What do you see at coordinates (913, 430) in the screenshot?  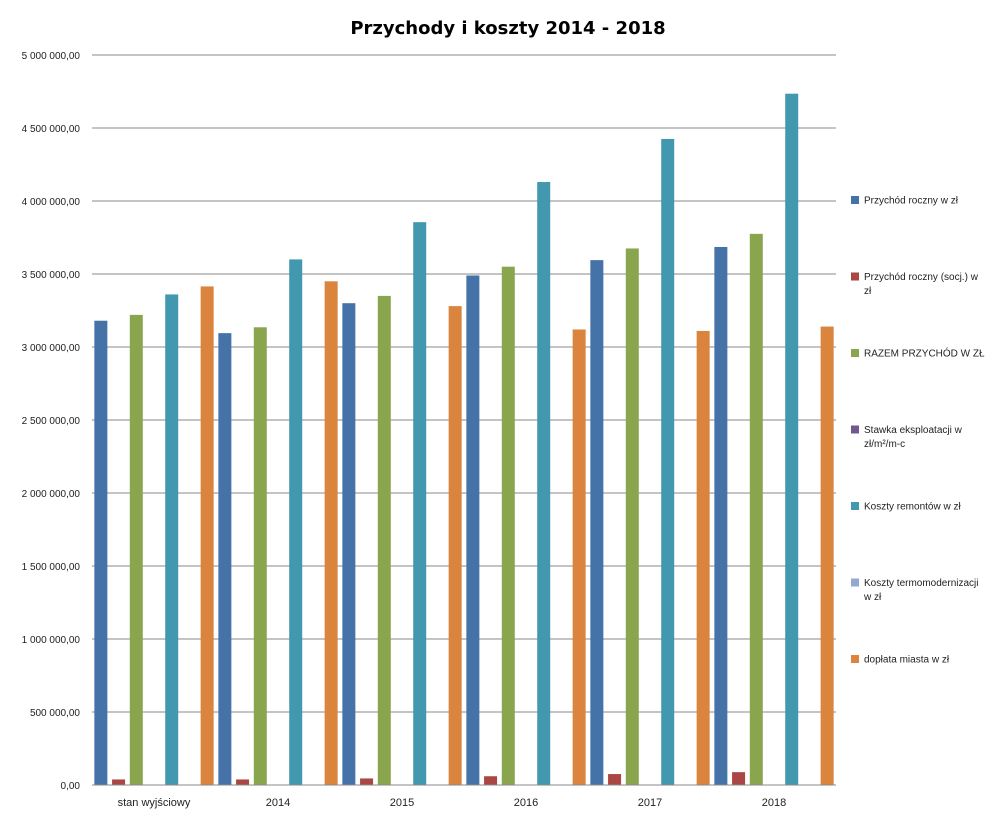 I see `legend-label-line: Stawka eksploatacji w` at bounding box center [913, 430].